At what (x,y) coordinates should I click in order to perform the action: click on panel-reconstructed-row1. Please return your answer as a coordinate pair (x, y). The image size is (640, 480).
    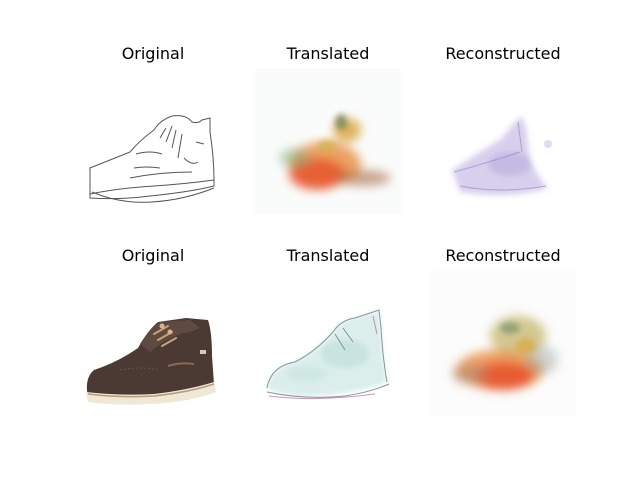
    Looking at the image, I should click on (503, 141).